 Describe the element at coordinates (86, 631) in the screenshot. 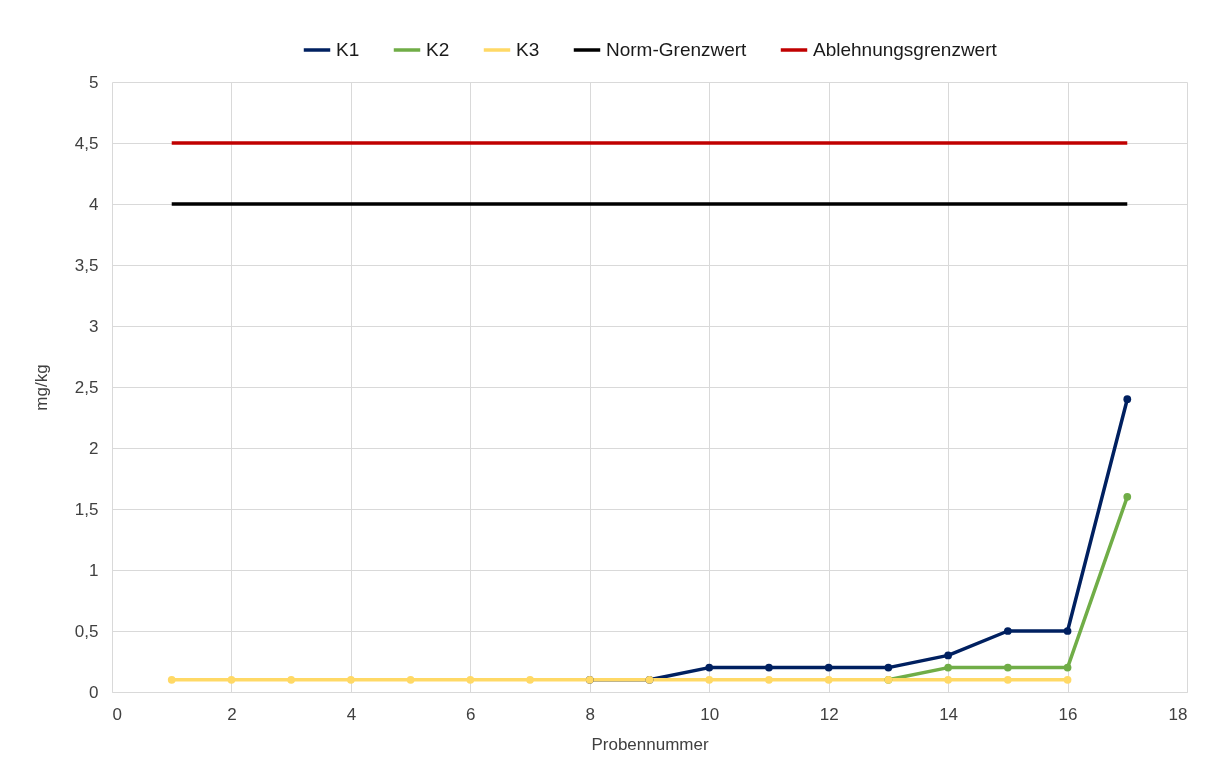

I see `y-tick-label: 0,5` at that location.